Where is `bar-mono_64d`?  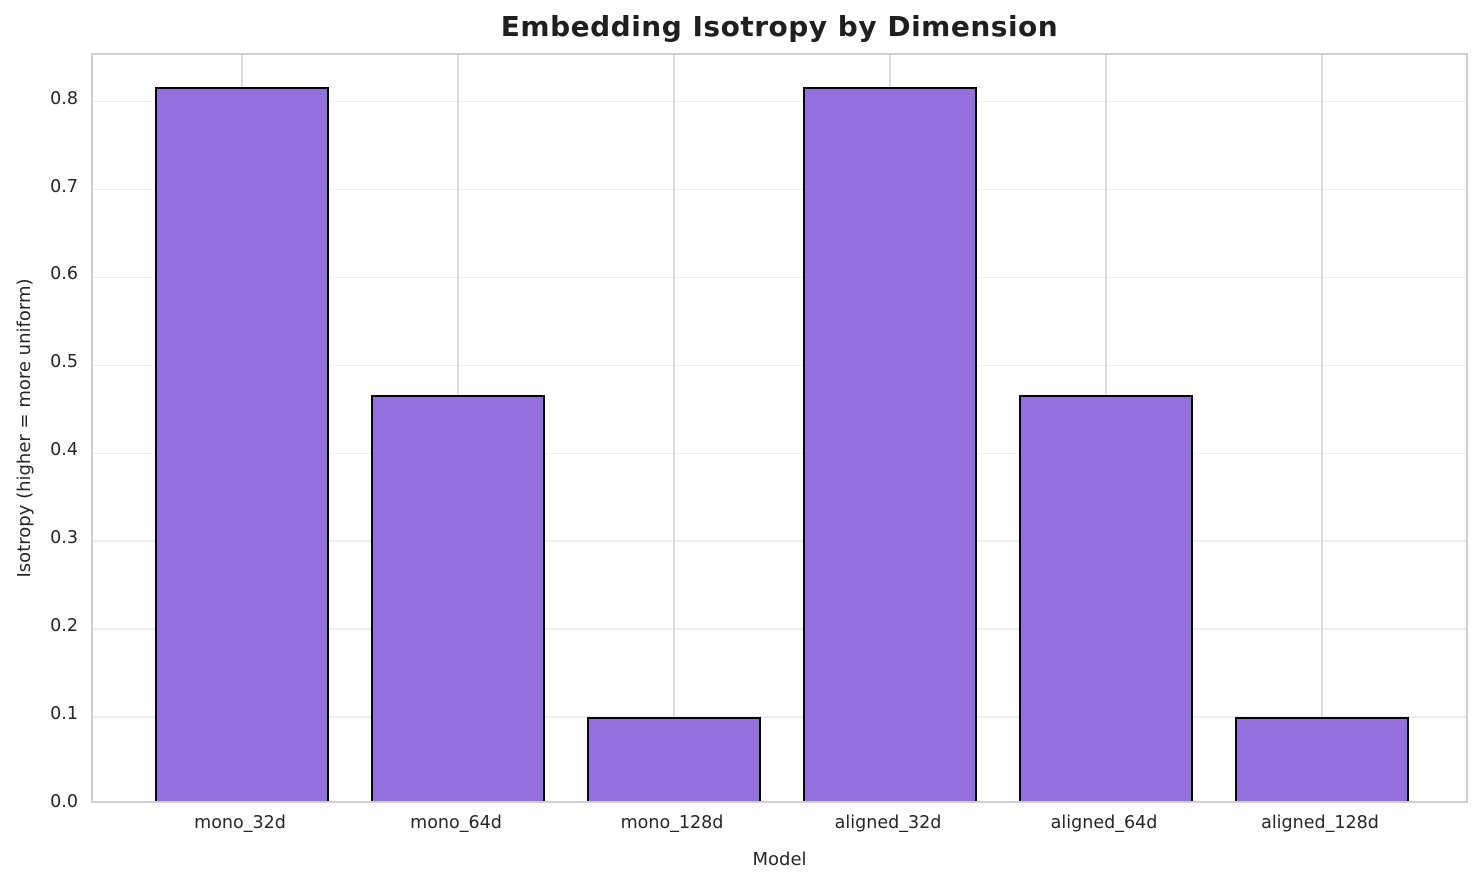 bar-mono_64d is located at coordinates (458, 597).